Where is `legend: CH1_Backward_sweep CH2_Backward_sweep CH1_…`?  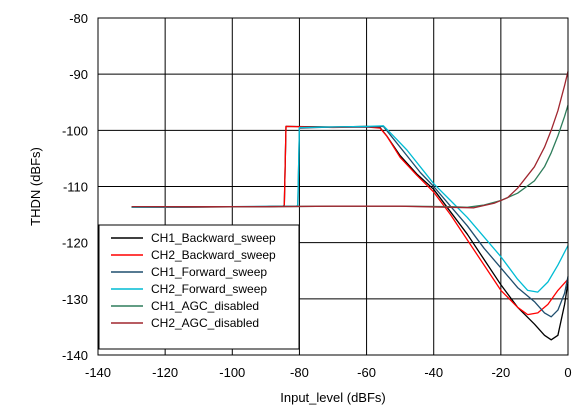 legend: CH1_Backward_sweep CH2_Backward_sweep CH1_… is located at coordinates (199, 287).